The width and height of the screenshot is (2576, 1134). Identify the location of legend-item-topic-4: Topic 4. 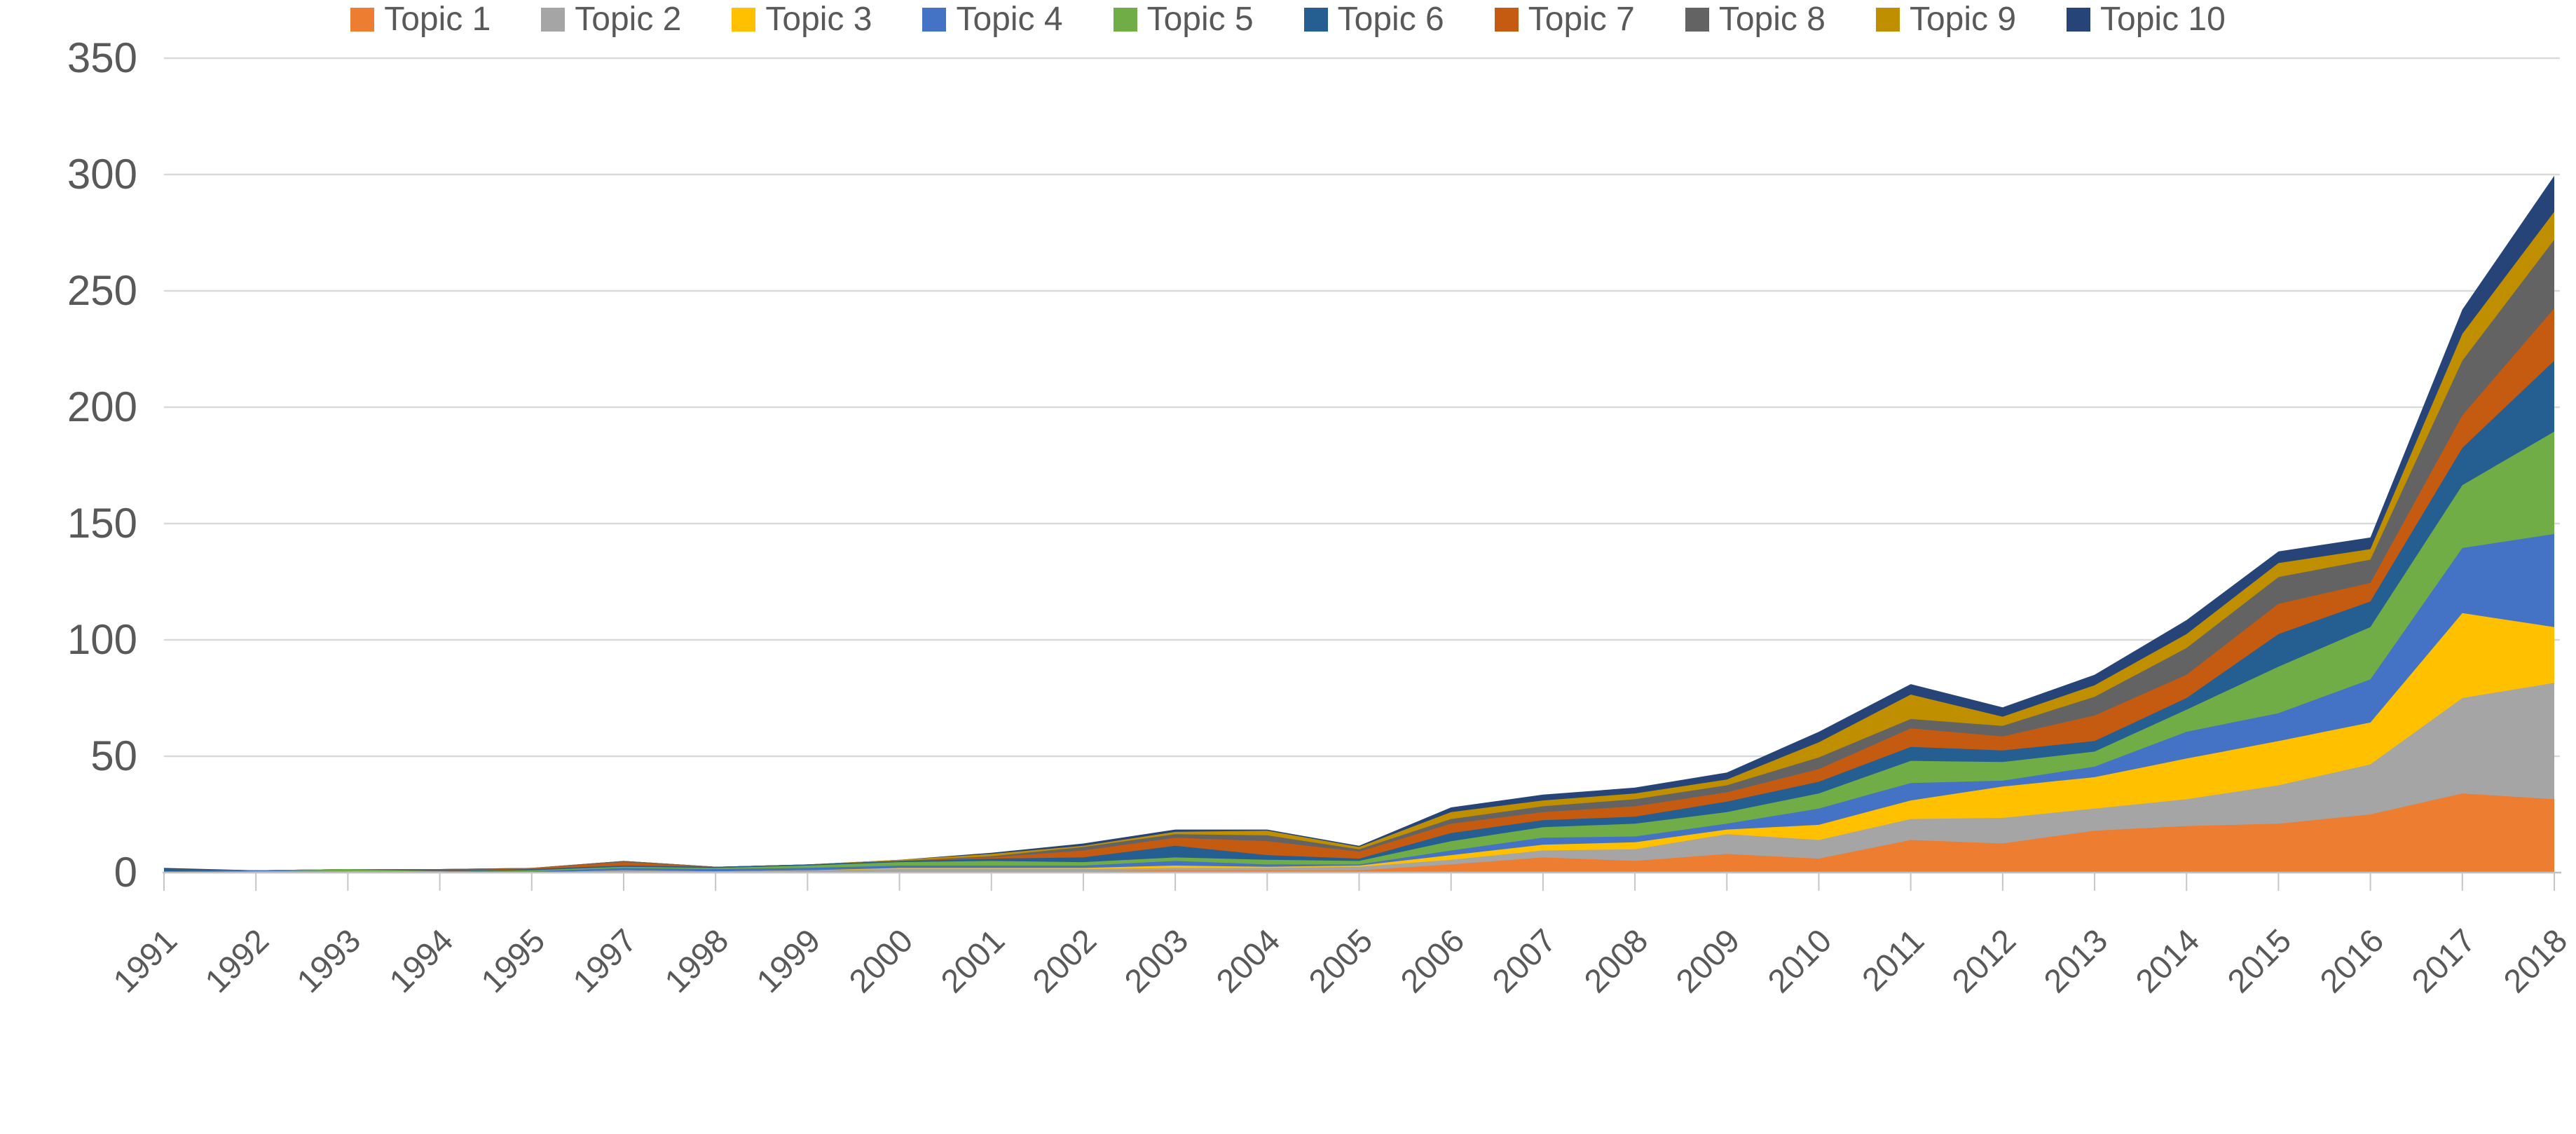
(993, 19).